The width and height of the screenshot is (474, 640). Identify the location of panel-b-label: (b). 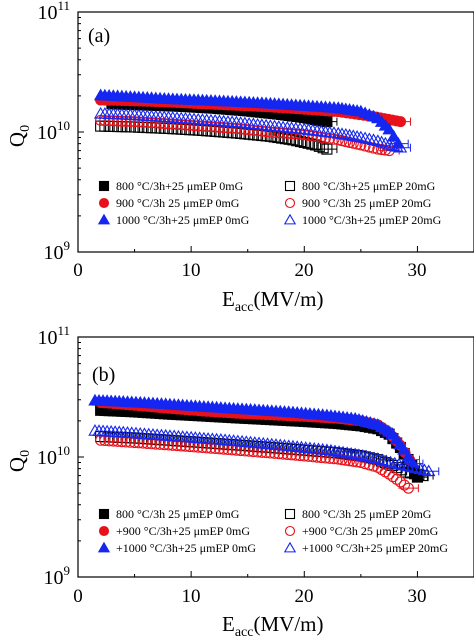
(103, 375).